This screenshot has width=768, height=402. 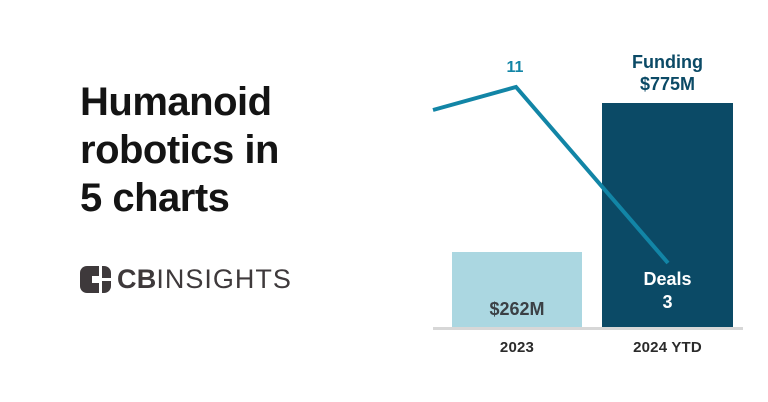 What do you see at coordinates (224, 279) in the screenshot?
I see `logo-text-light: INSIGHTS` at bounding box center [224, 279].